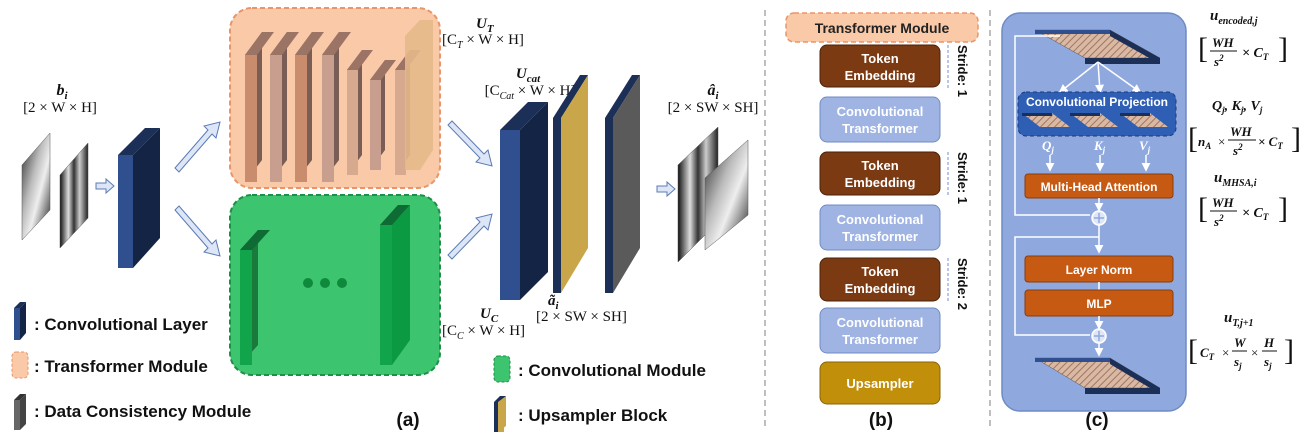 Image resolution: width=1304 pixels, height=439 pixels. What do you see at coordinates (62, 92) in the screenshot?
I see `b-i-label: bi` at bounding box center [62, 92].